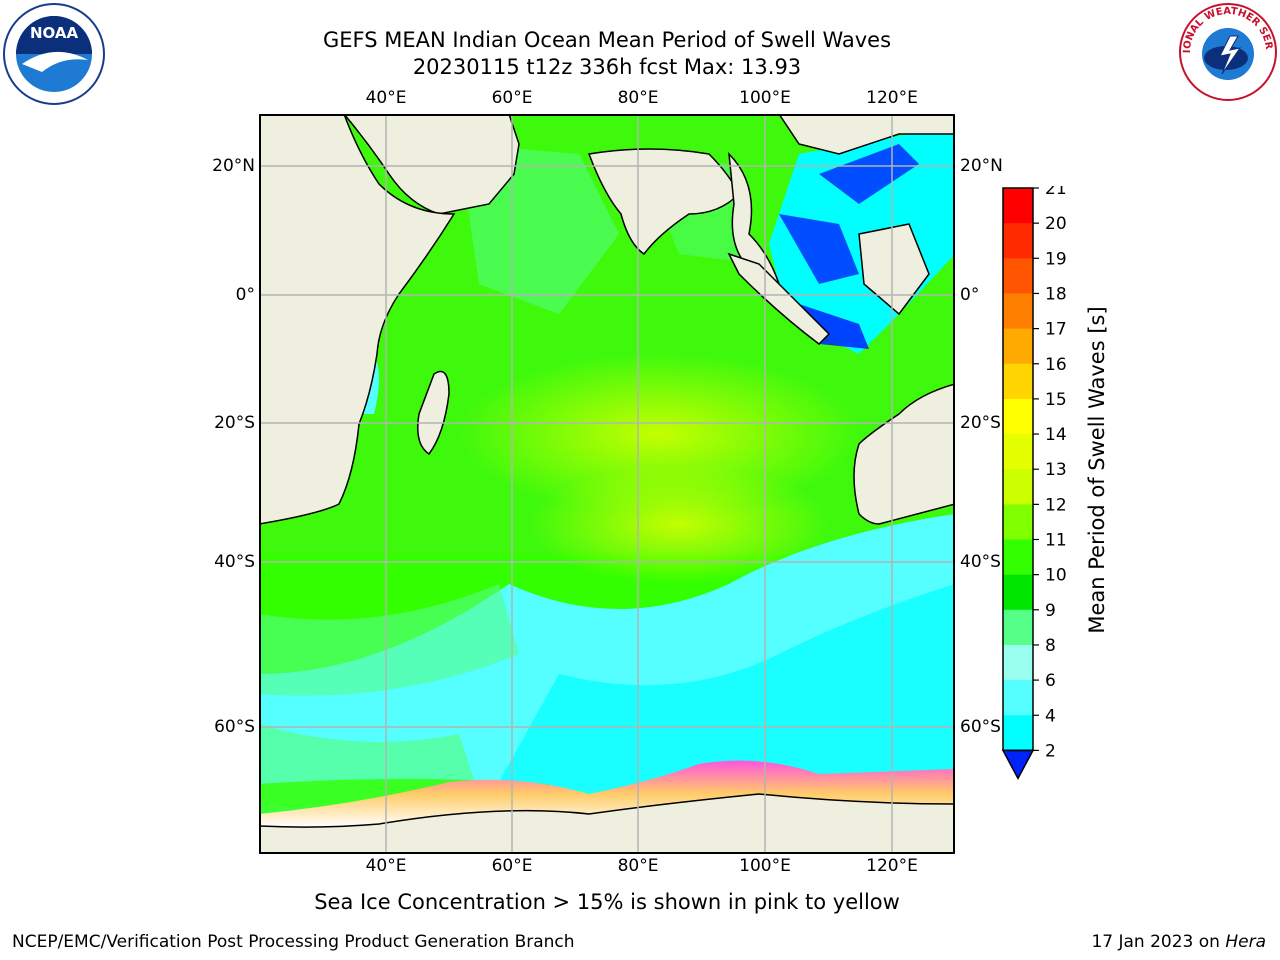 The width and height of the screenshot is (1280, 960). I want to click on lat-tick-left-20n: 20°N, so click(233, 166).